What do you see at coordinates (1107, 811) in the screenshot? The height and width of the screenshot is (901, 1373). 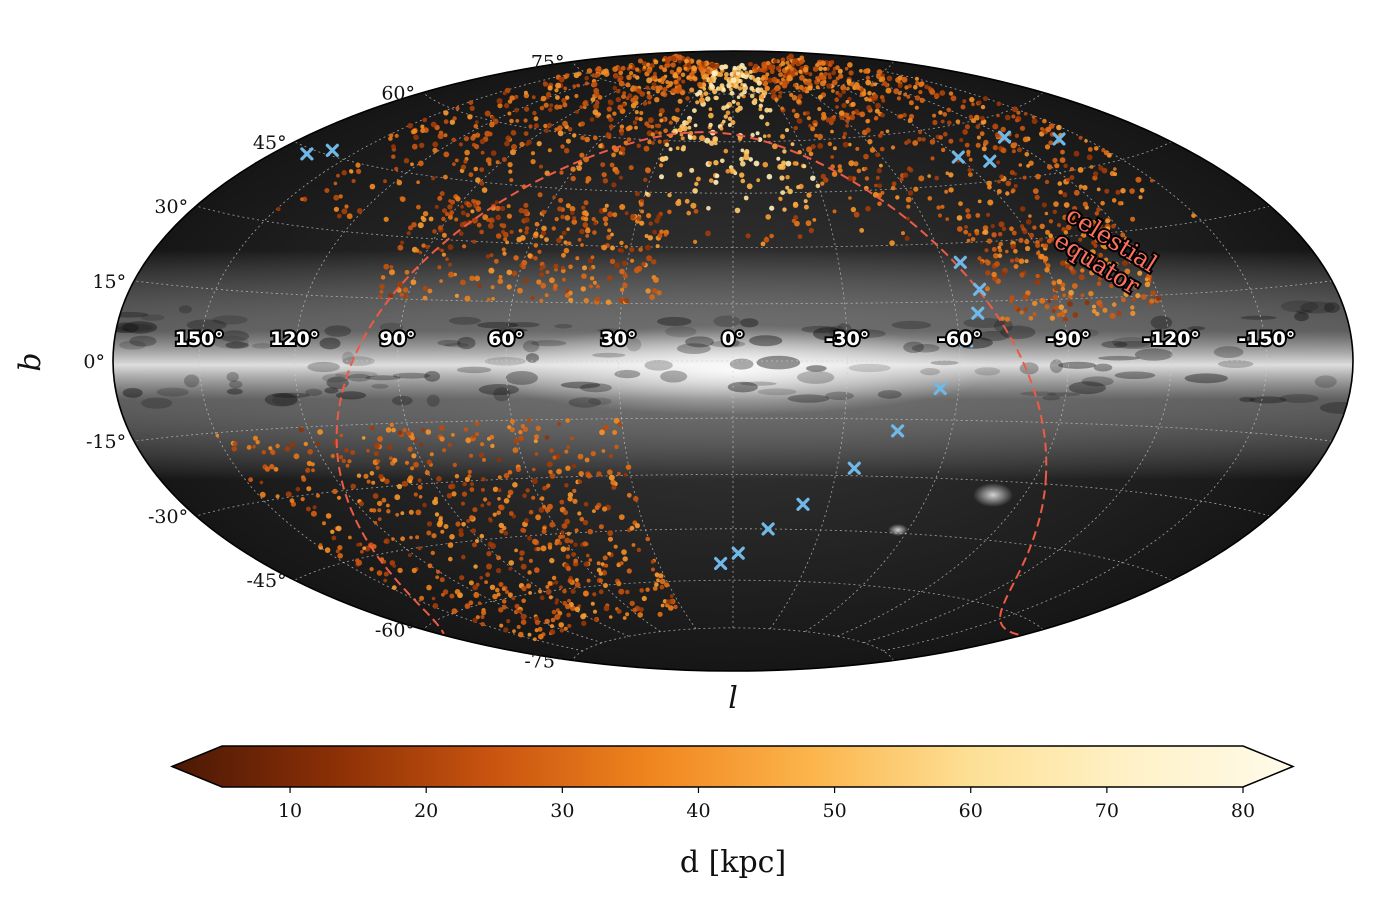 I see `colorbar-tick-label: 70` at bounding box center [1107, 811].